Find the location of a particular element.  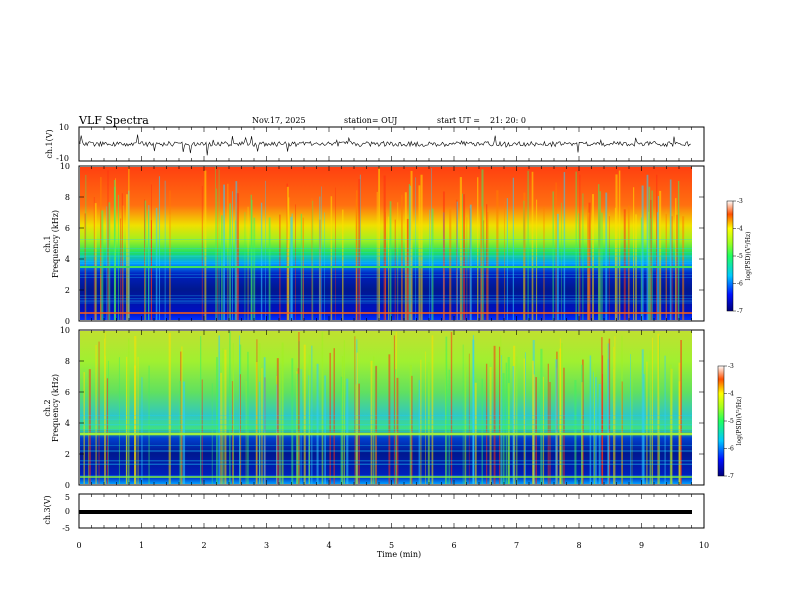

ch3-yticks: 5 0 -5 is located at coordinates (66, 513).